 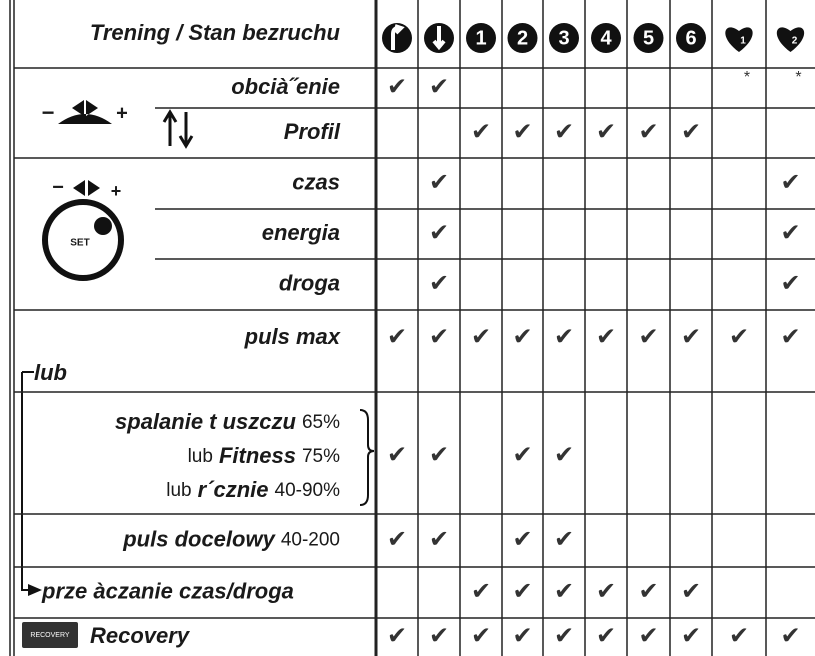 I want to click on row-label: puls docelowy 40-200, so click(x=231, y=538).